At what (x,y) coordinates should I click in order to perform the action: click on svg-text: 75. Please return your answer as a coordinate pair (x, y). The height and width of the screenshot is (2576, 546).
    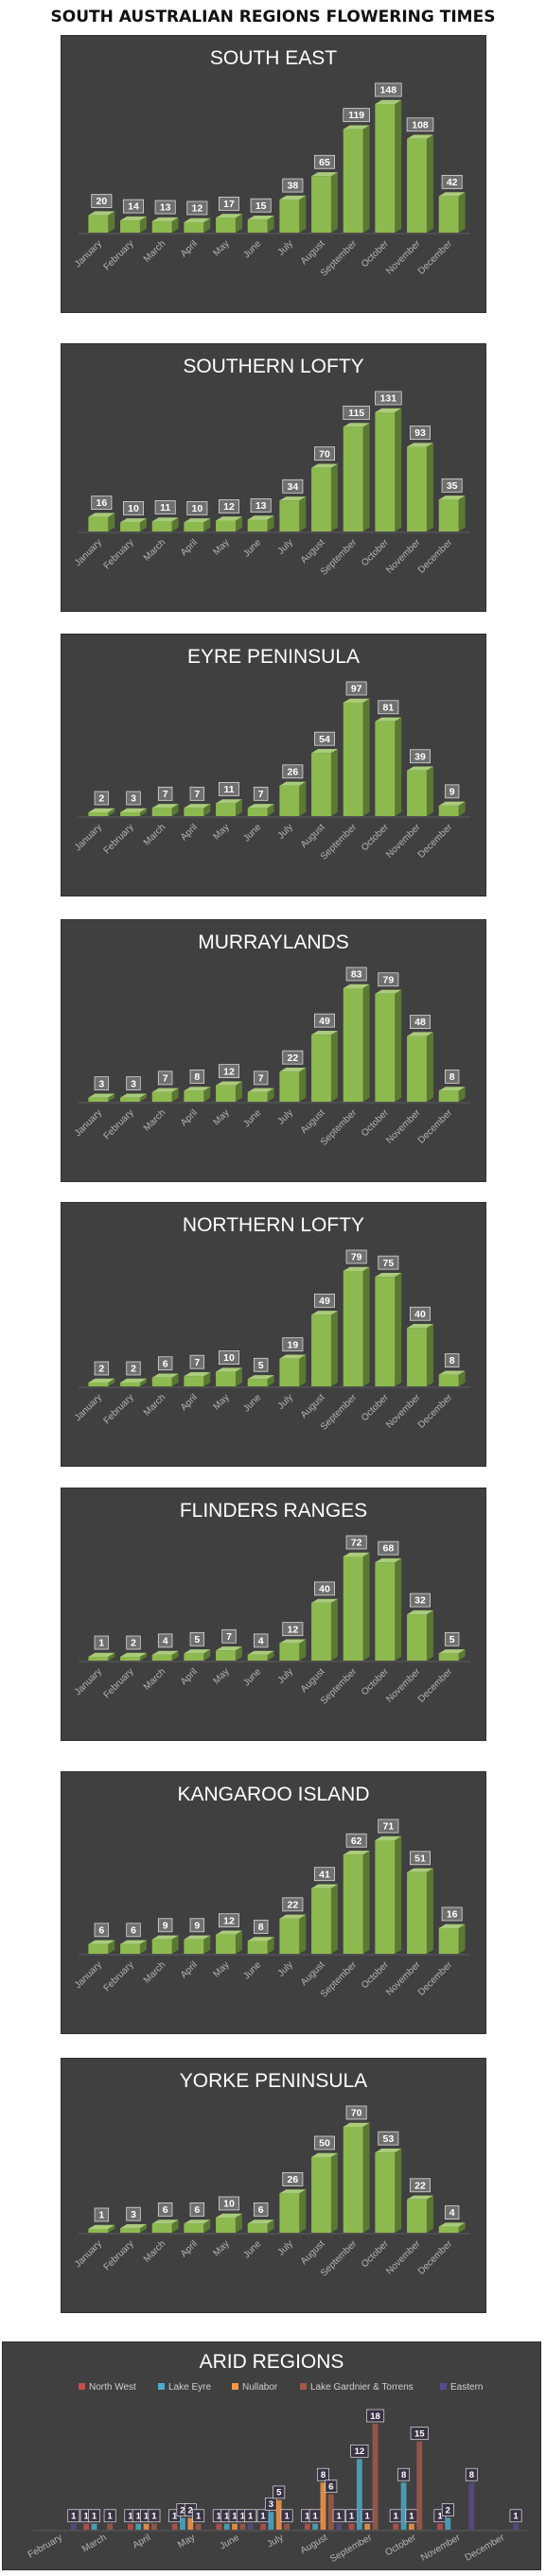
    Looking at the image, I should click on (388, 1263).